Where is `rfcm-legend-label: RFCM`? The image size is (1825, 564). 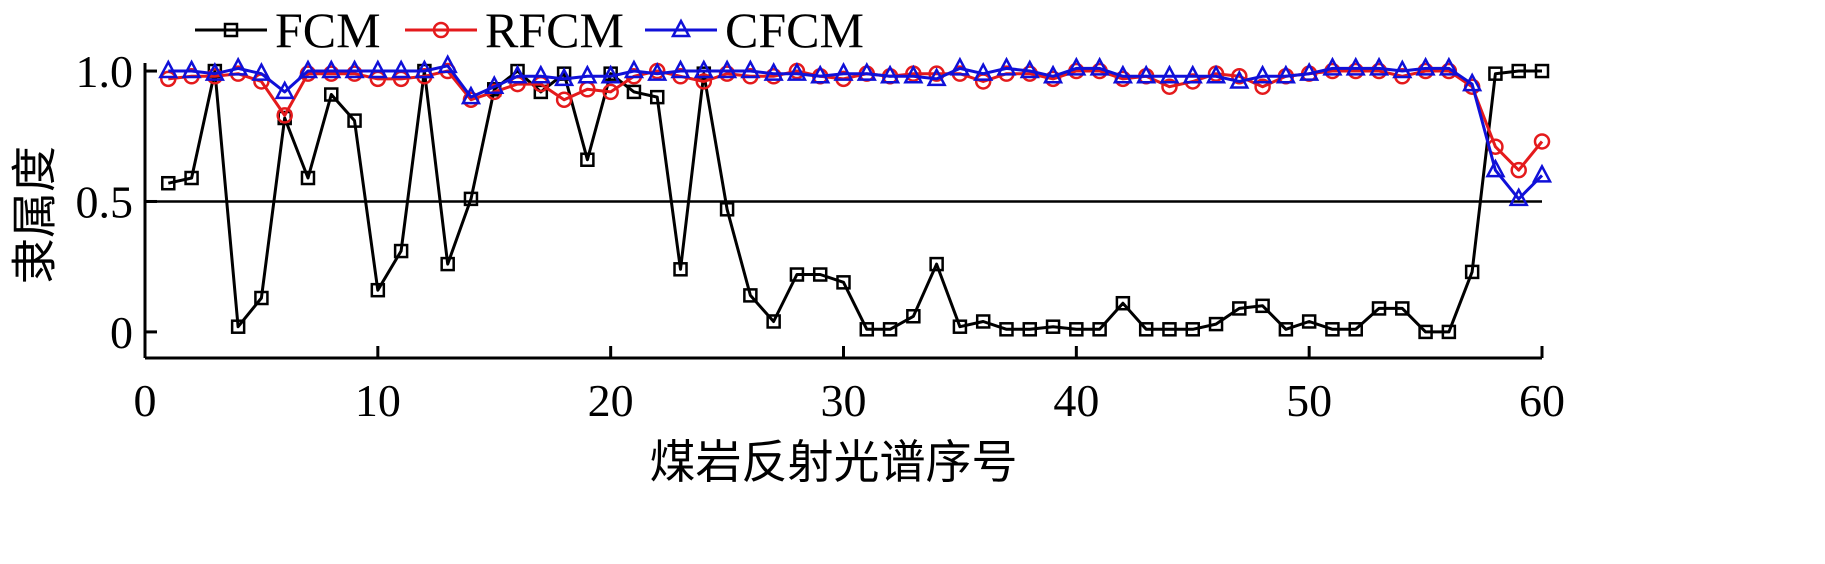 rfcm-legend-label: RFCM is located at coordinates (554, 30).